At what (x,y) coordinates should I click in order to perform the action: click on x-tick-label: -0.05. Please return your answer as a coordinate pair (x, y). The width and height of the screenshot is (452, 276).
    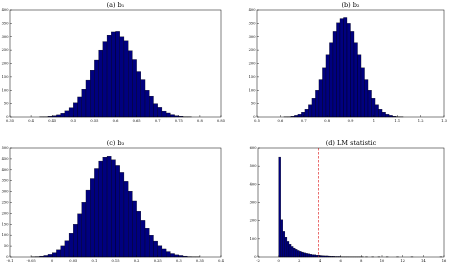
    Looking at the image, I should click on (31, 261).